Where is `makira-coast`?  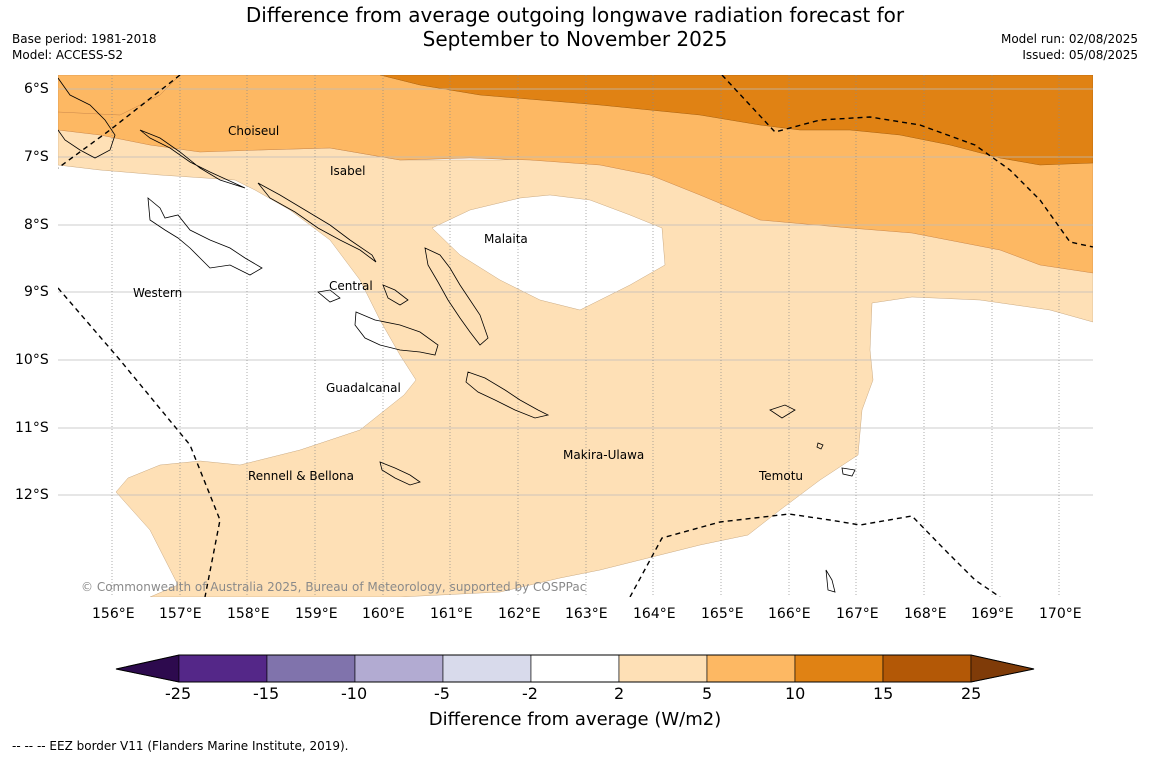
makira-coast is located at coordinates (507, 395).